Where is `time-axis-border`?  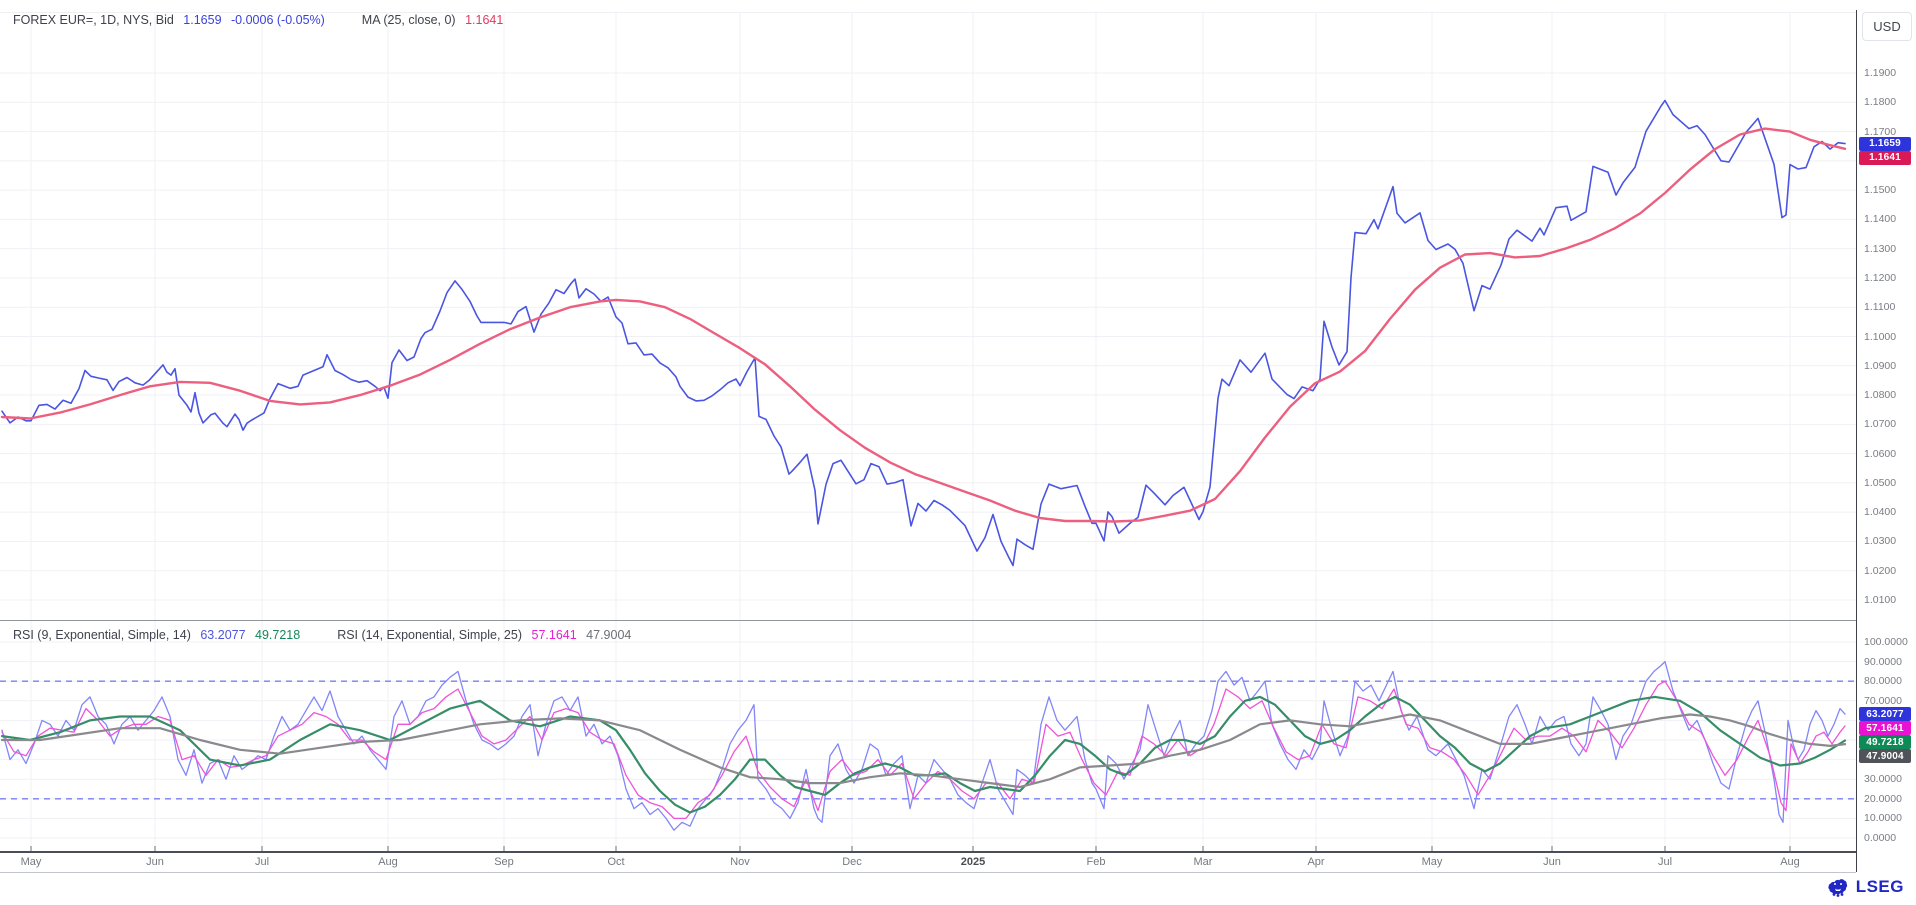
time-axis-border is located at coordinates (958, 852).